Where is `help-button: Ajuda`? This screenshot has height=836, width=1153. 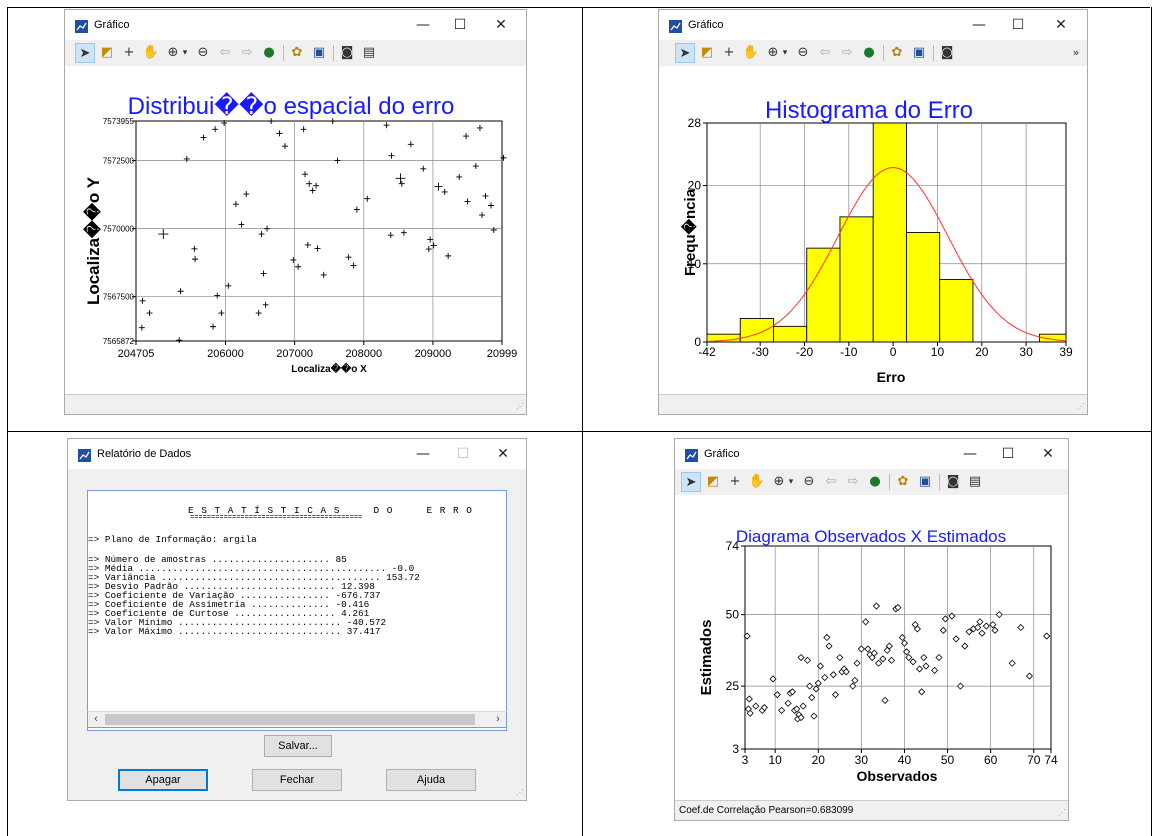
help-button: Ajuda is located at coordinates (431, 780).